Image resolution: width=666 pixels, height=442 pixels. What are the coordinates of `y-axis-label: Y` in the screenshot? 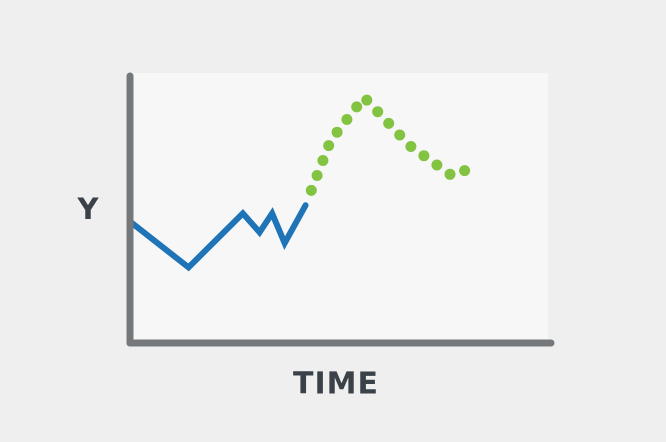 It's located at (88, 209).